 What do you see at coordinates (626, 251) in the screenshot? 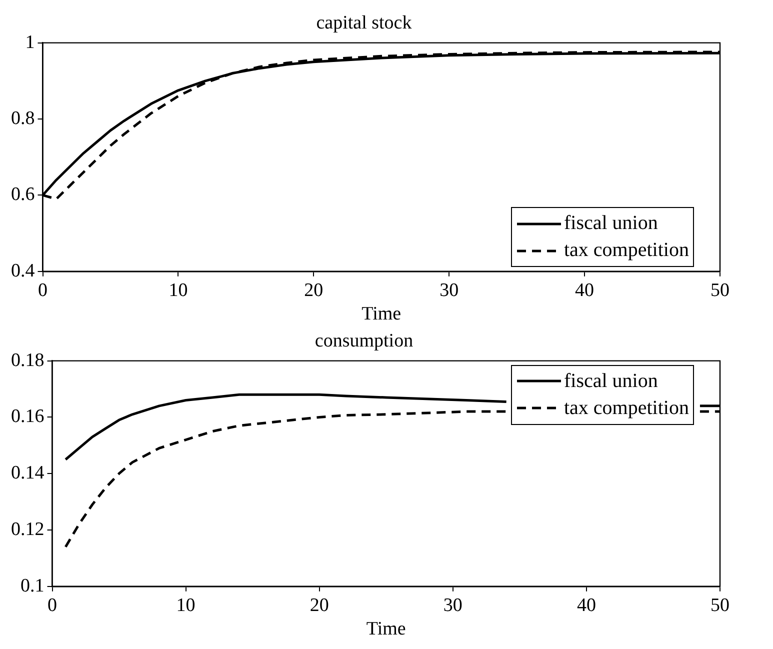
I see `legend-label: tax competition` at bounding box center [626, 251].